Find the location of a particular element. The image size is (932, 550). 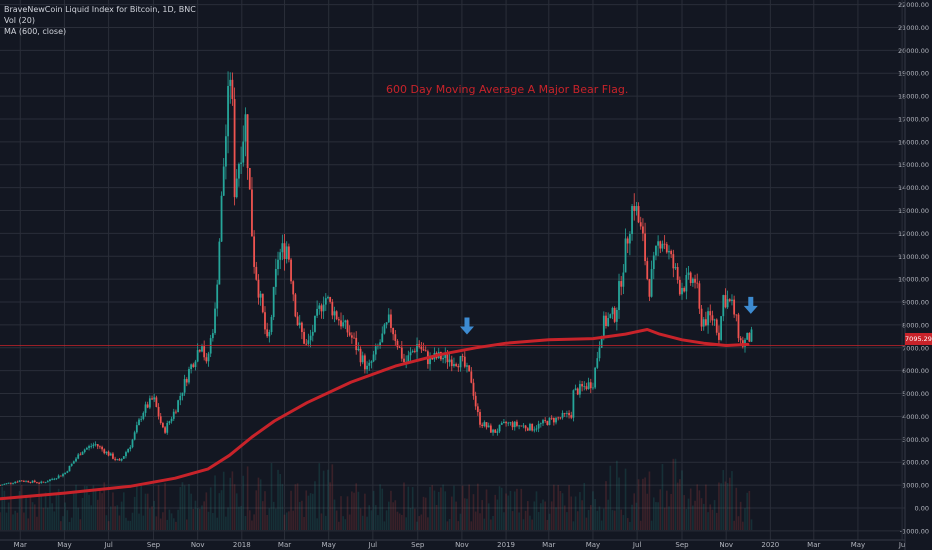

legend-ma: MA (600, close) is located at coordinates (35, 31).